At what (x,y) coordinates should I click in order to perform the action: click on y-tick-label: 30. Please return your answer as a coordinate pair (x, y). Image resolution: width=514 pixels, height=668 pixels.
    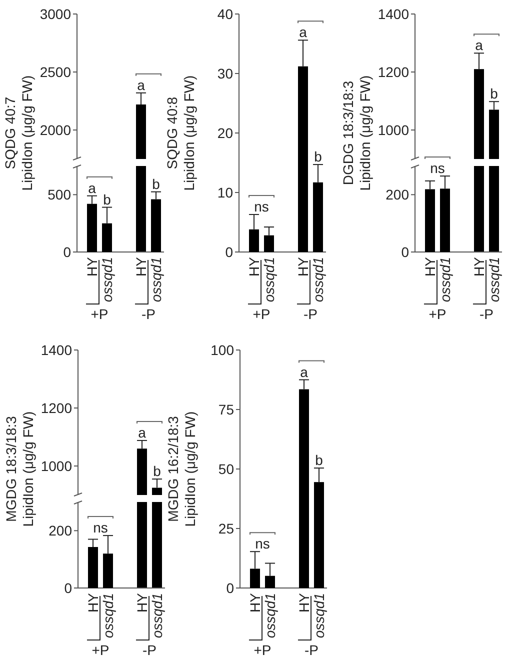
    Looking at the image, I should click on (225, 73).